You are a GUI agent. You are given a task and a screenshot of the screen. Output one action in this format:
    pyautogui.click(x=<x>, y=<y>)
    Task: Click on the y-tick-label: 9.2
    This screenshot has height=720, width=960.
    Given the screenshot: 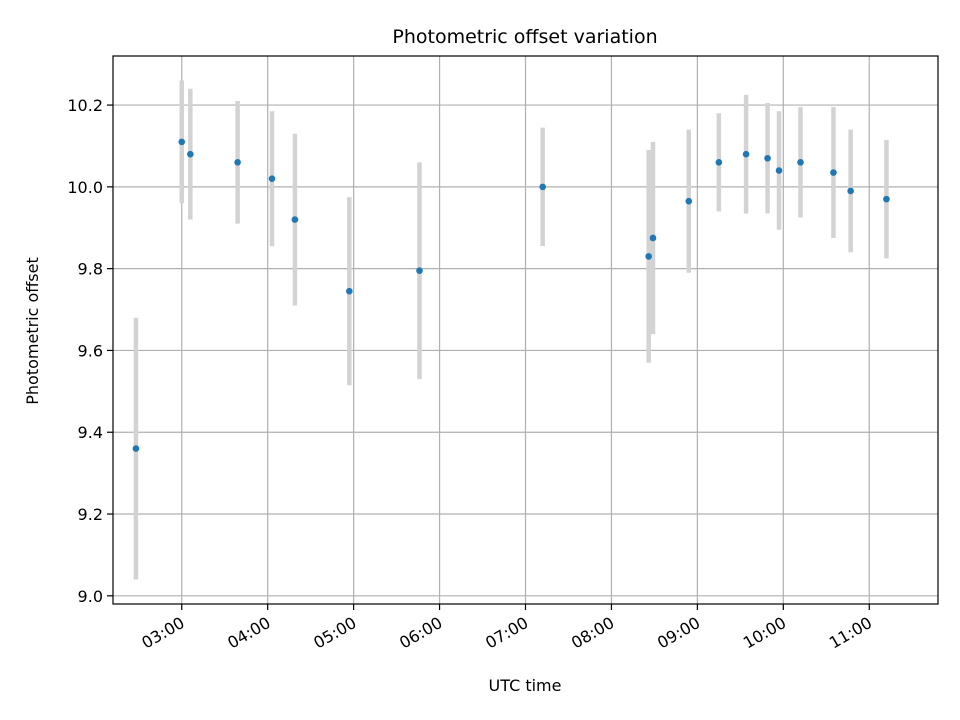 What is the action you would take?
    pyautogui.click(x=90, y=514)
    